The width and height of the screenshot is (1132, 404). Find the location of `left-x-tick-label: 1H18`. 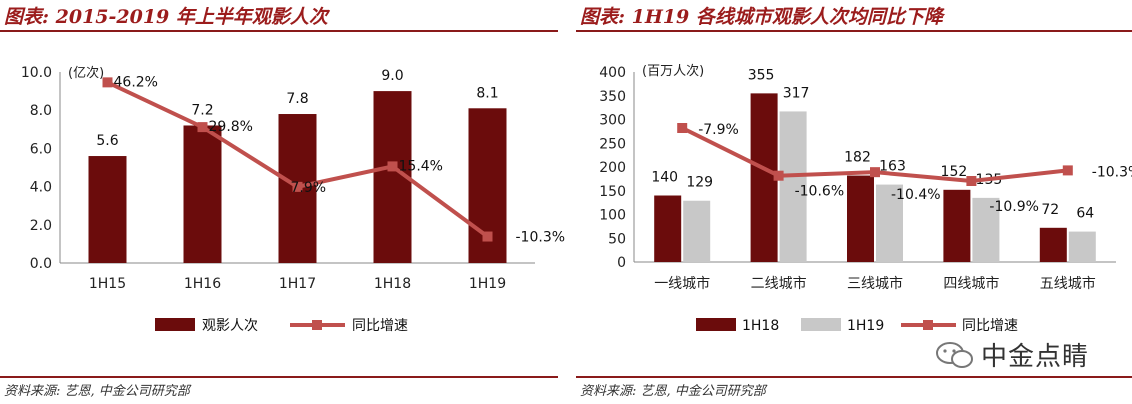

left-x-tick-label: 1H18 is located at coordinates (392, 284).